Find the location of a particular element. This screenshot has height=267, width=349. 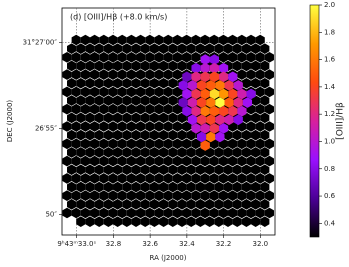

y-axis-label: DEC (J2000) is located at coordinates (10, 121).